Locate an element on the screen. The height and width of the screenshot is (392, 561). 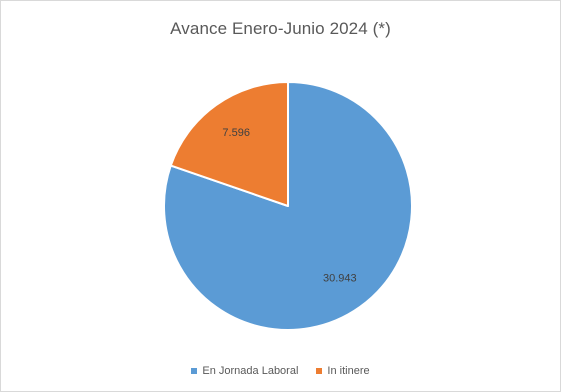
legend-item-in-itinere: In itinere is located at coordinates (343, 371).